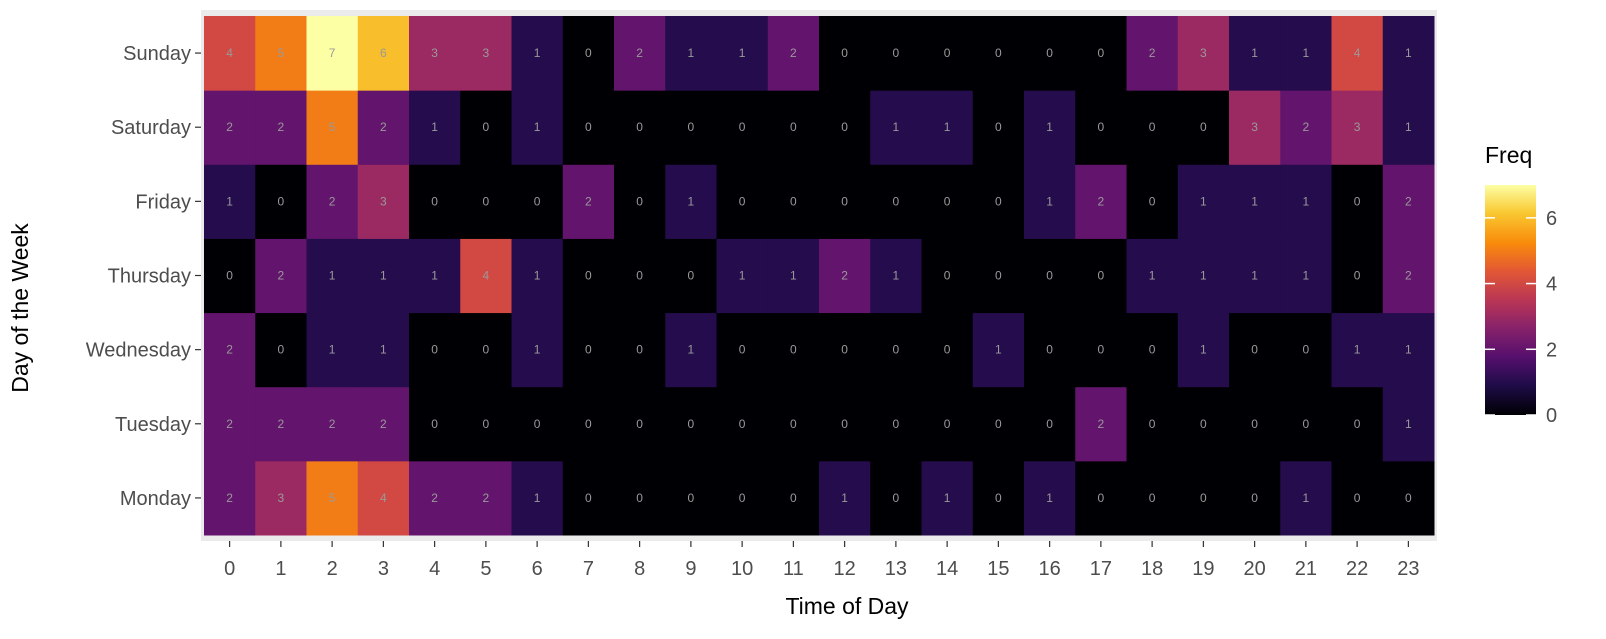 Image resolution: width=1606 pixels, height=639 pixels. What do you see at coordinates (793, 569) in the screenshot?
I see `x-tick-label: 11` at bounding box center [793, 569].